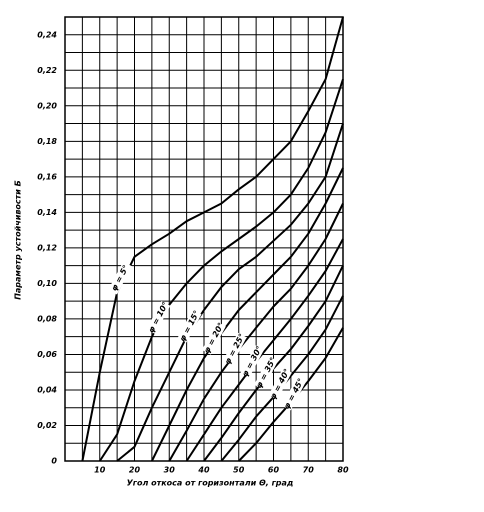 This screenshot has height=512, width=484. What do you see at coordinates (47, 354) in the screenshot?
I see `y-tick-label: 0,06` at bounding box center [47, 354].